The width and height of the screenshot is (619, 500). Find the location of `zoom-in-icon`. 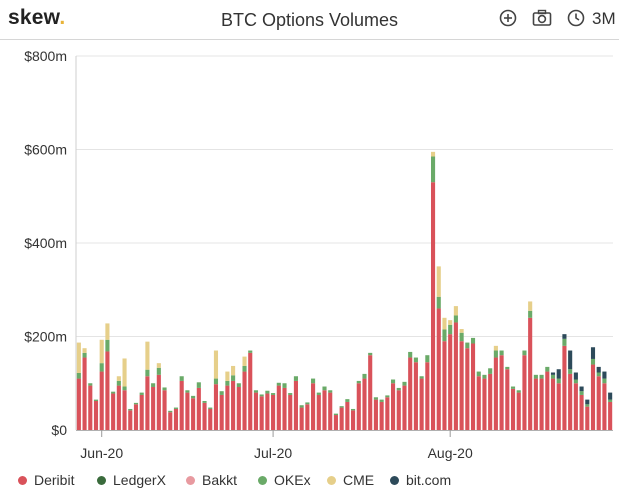

zoom-in-icon is located at coordinates (508, 18).